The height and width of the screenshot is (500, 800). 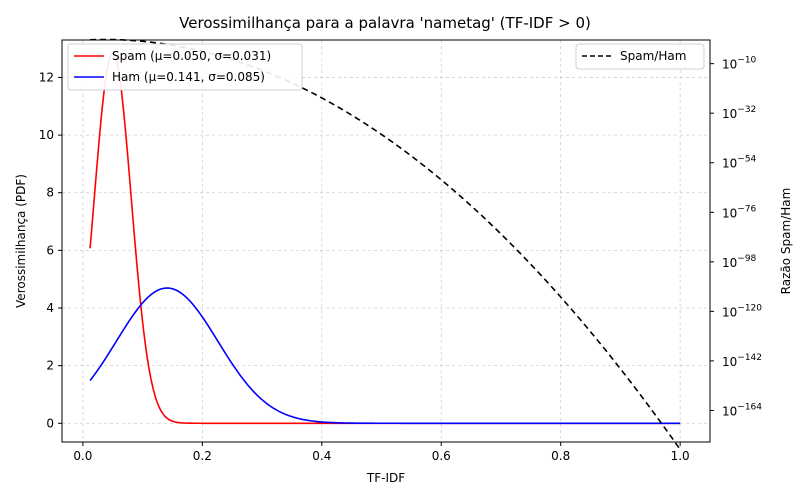 I want to click on y-right-tick-label: 10−142, so click(x=742, y=361).